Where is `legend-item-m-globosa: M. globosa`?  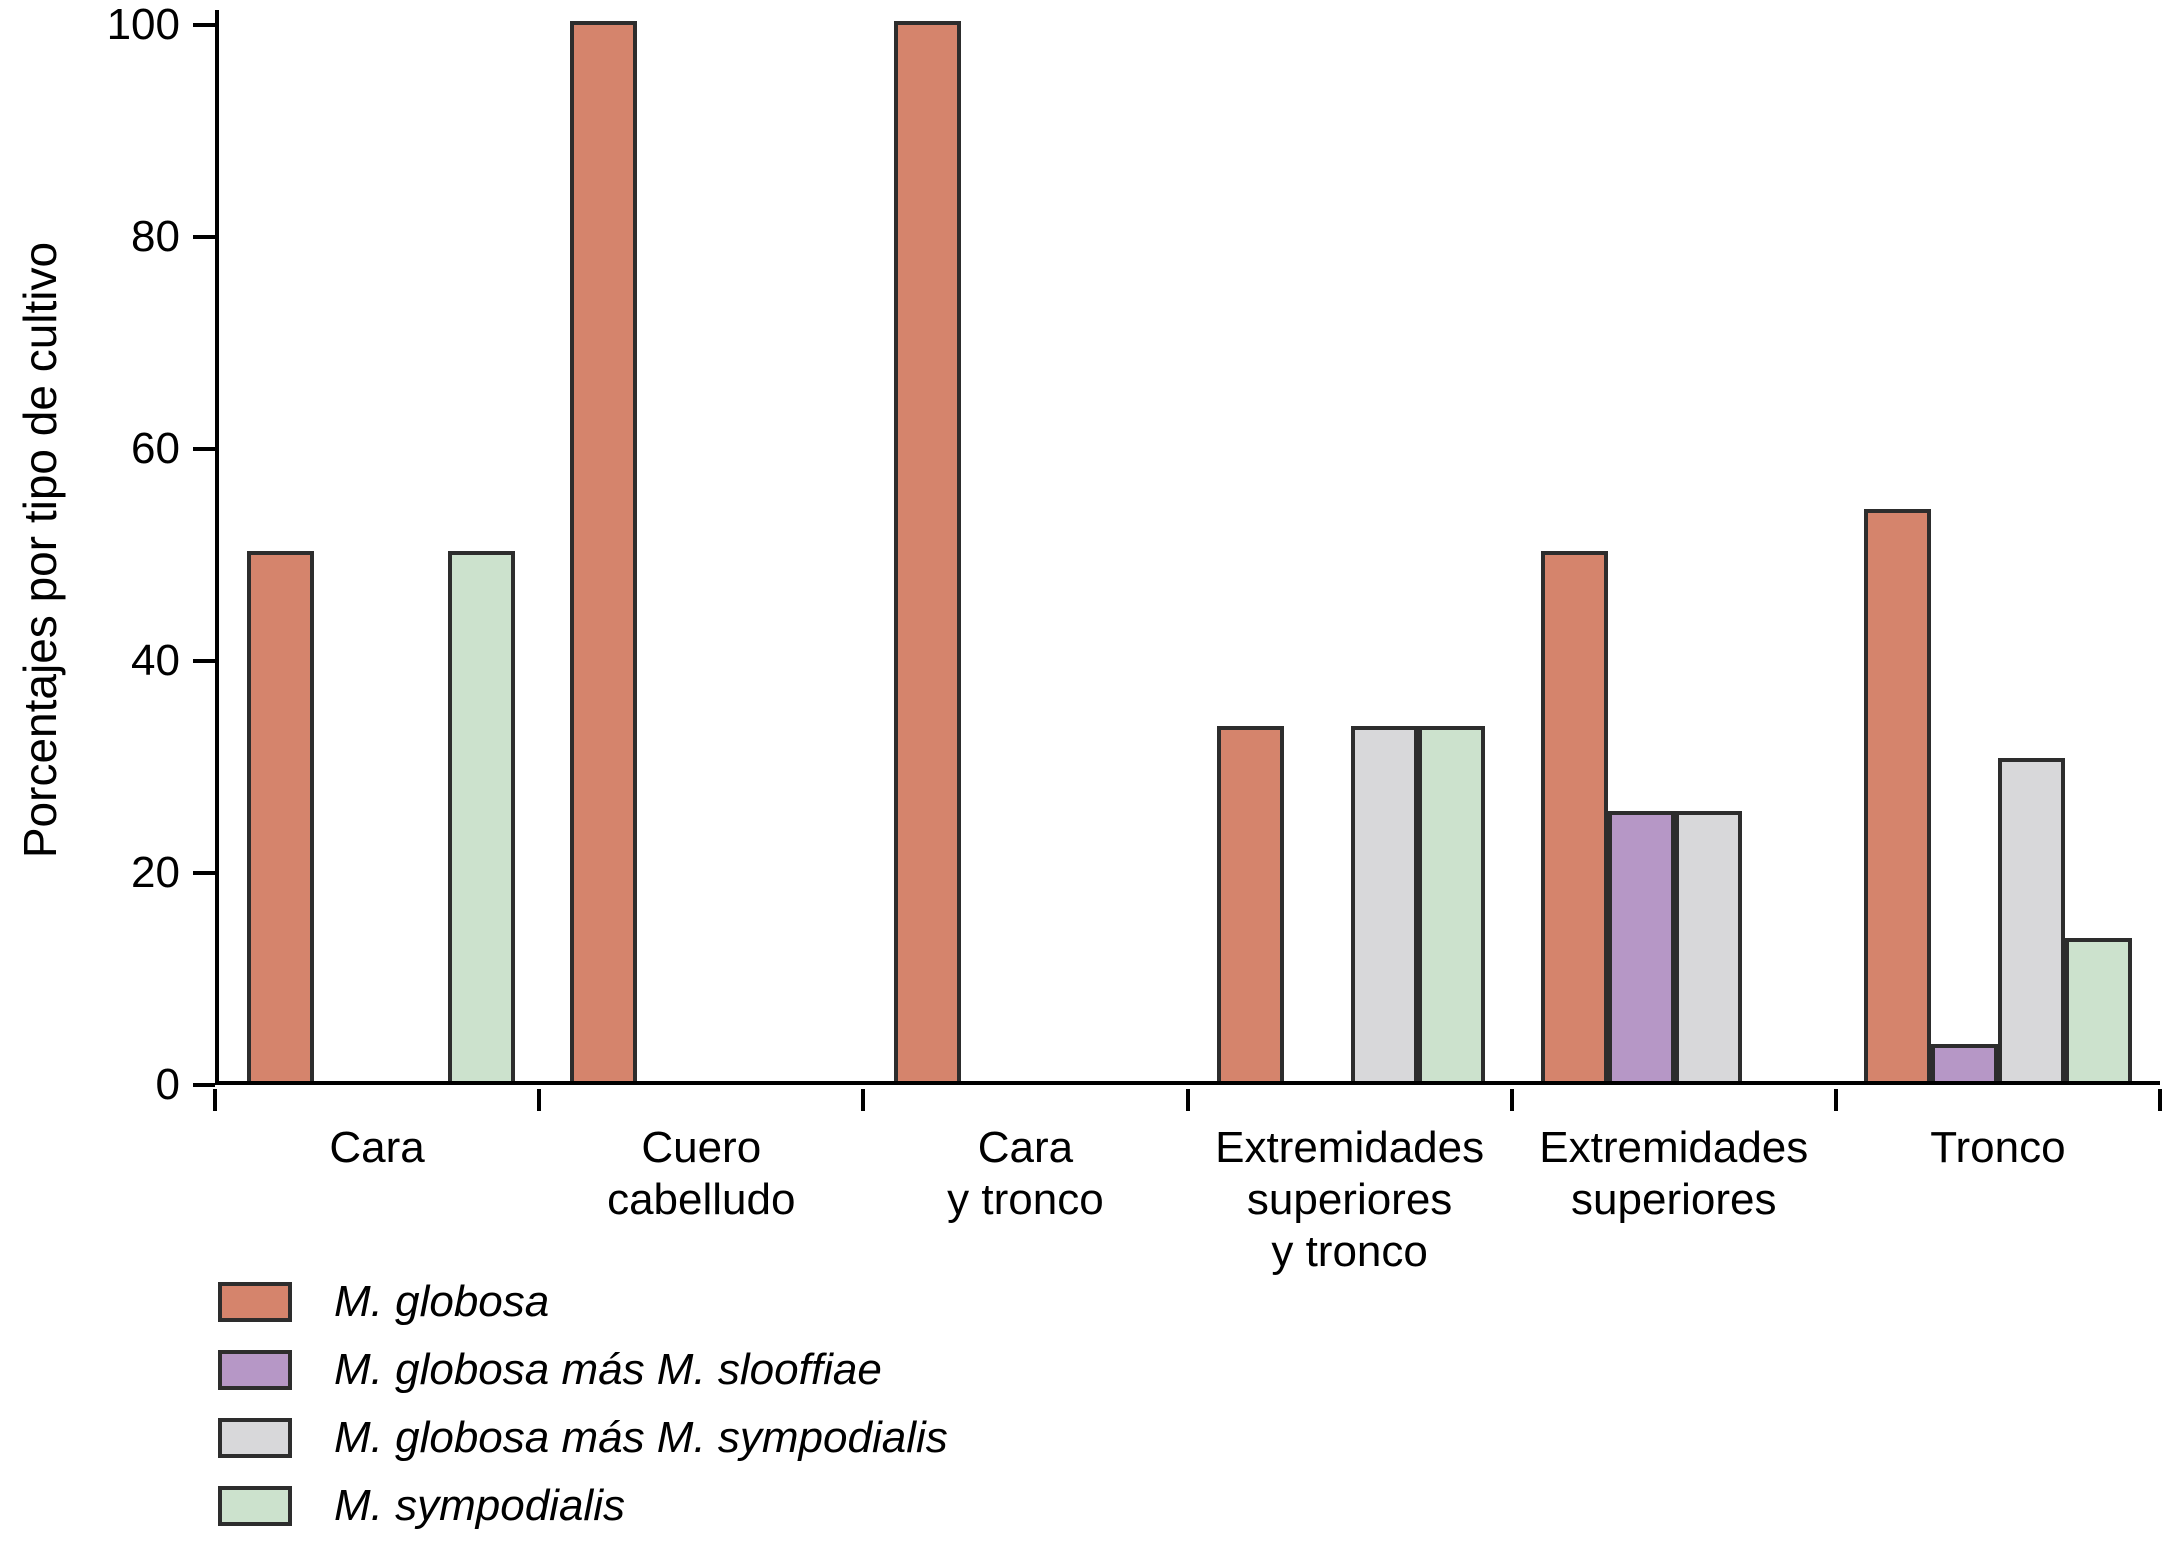
legend-item-m-globosa: M. globosa is located at coordinates (583, 1301).